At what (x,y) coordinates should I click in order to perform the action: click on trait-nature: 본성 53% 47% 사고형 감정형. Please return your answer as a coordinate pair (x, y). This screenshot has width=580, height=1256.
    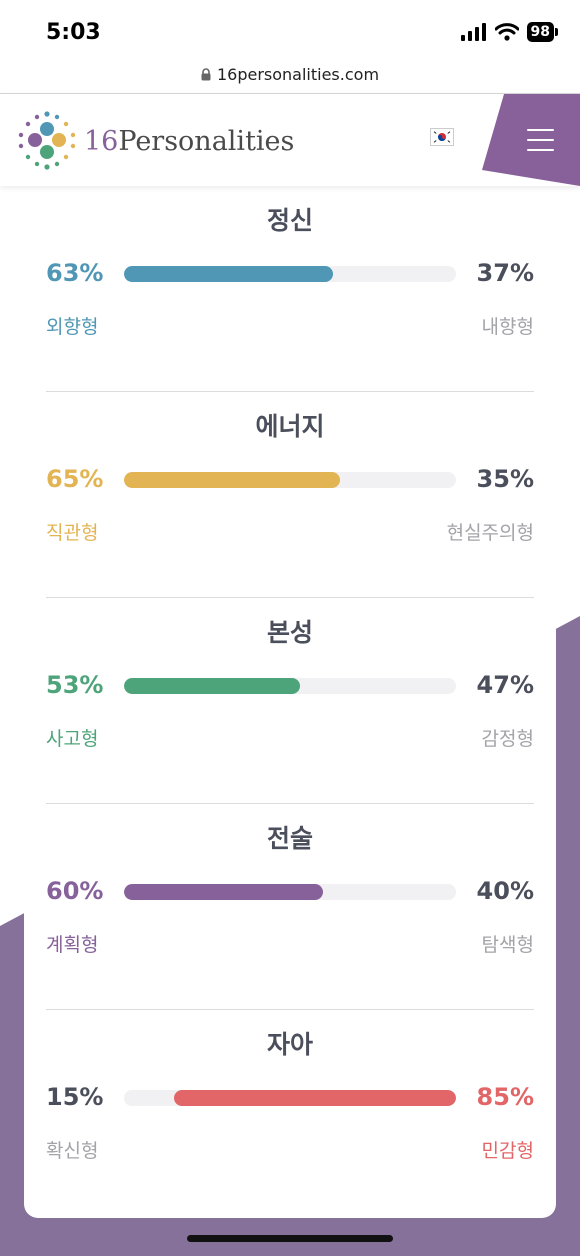
    Looking at the image, I should click on (290, 701).